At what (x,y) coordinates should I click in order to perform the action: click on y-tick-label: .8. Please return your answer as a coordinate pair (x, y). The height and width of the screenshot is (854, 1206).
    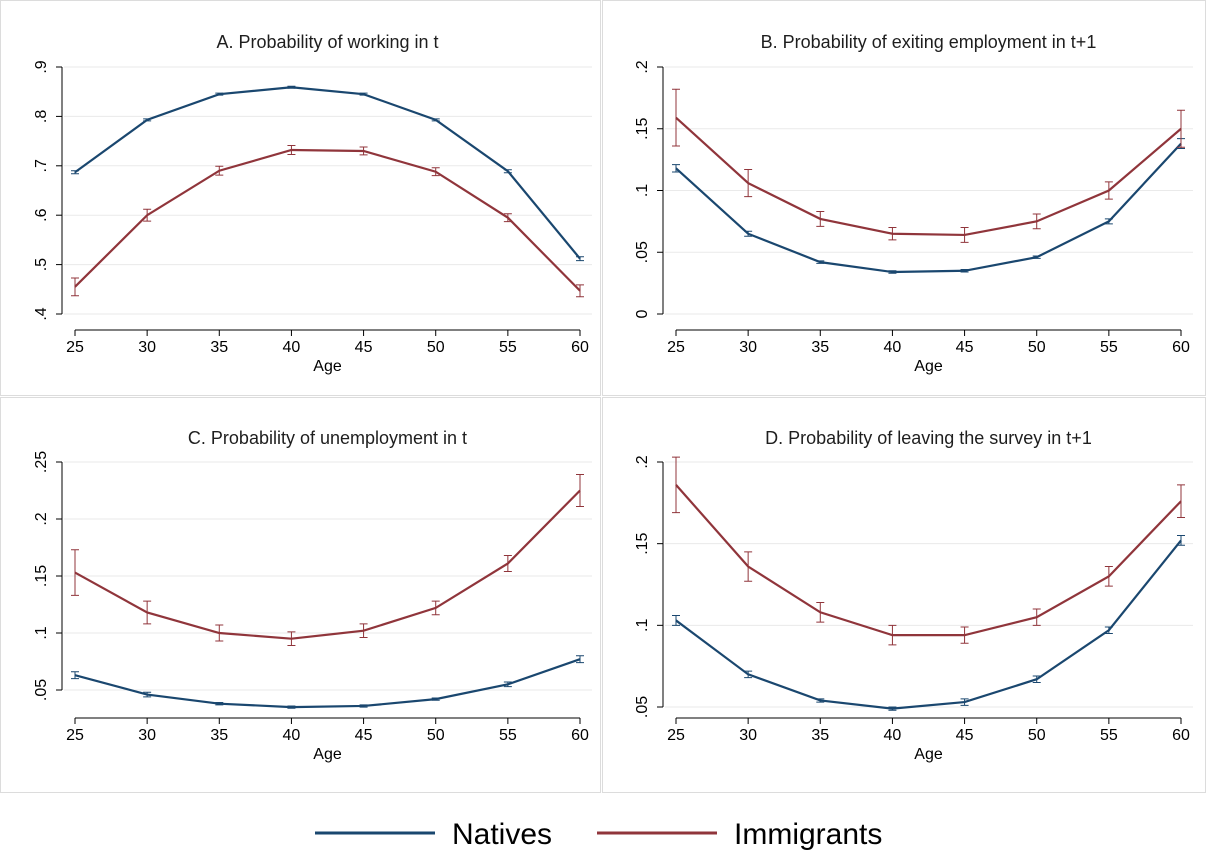
    Looking at the image, I should click on (41, 116).